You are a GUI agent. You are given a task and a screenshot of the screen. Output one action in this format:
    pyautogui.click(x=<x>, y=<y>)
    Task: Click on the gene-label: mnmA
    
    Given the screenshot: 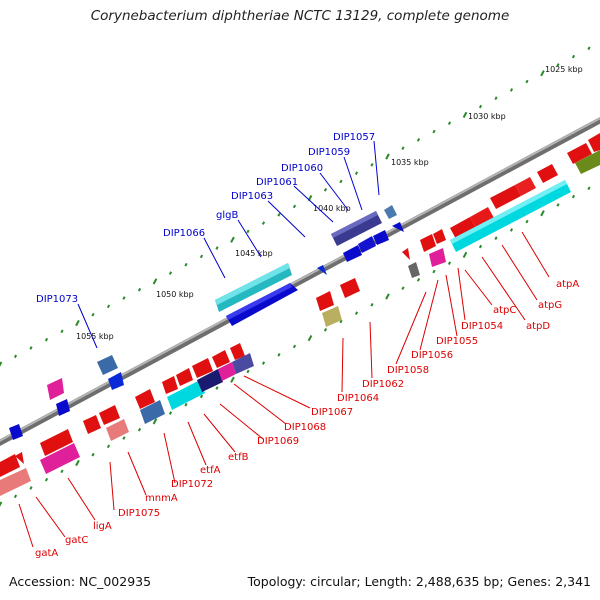 What is the action you would take?
    pyautogui.click(x=161, y=498)
    